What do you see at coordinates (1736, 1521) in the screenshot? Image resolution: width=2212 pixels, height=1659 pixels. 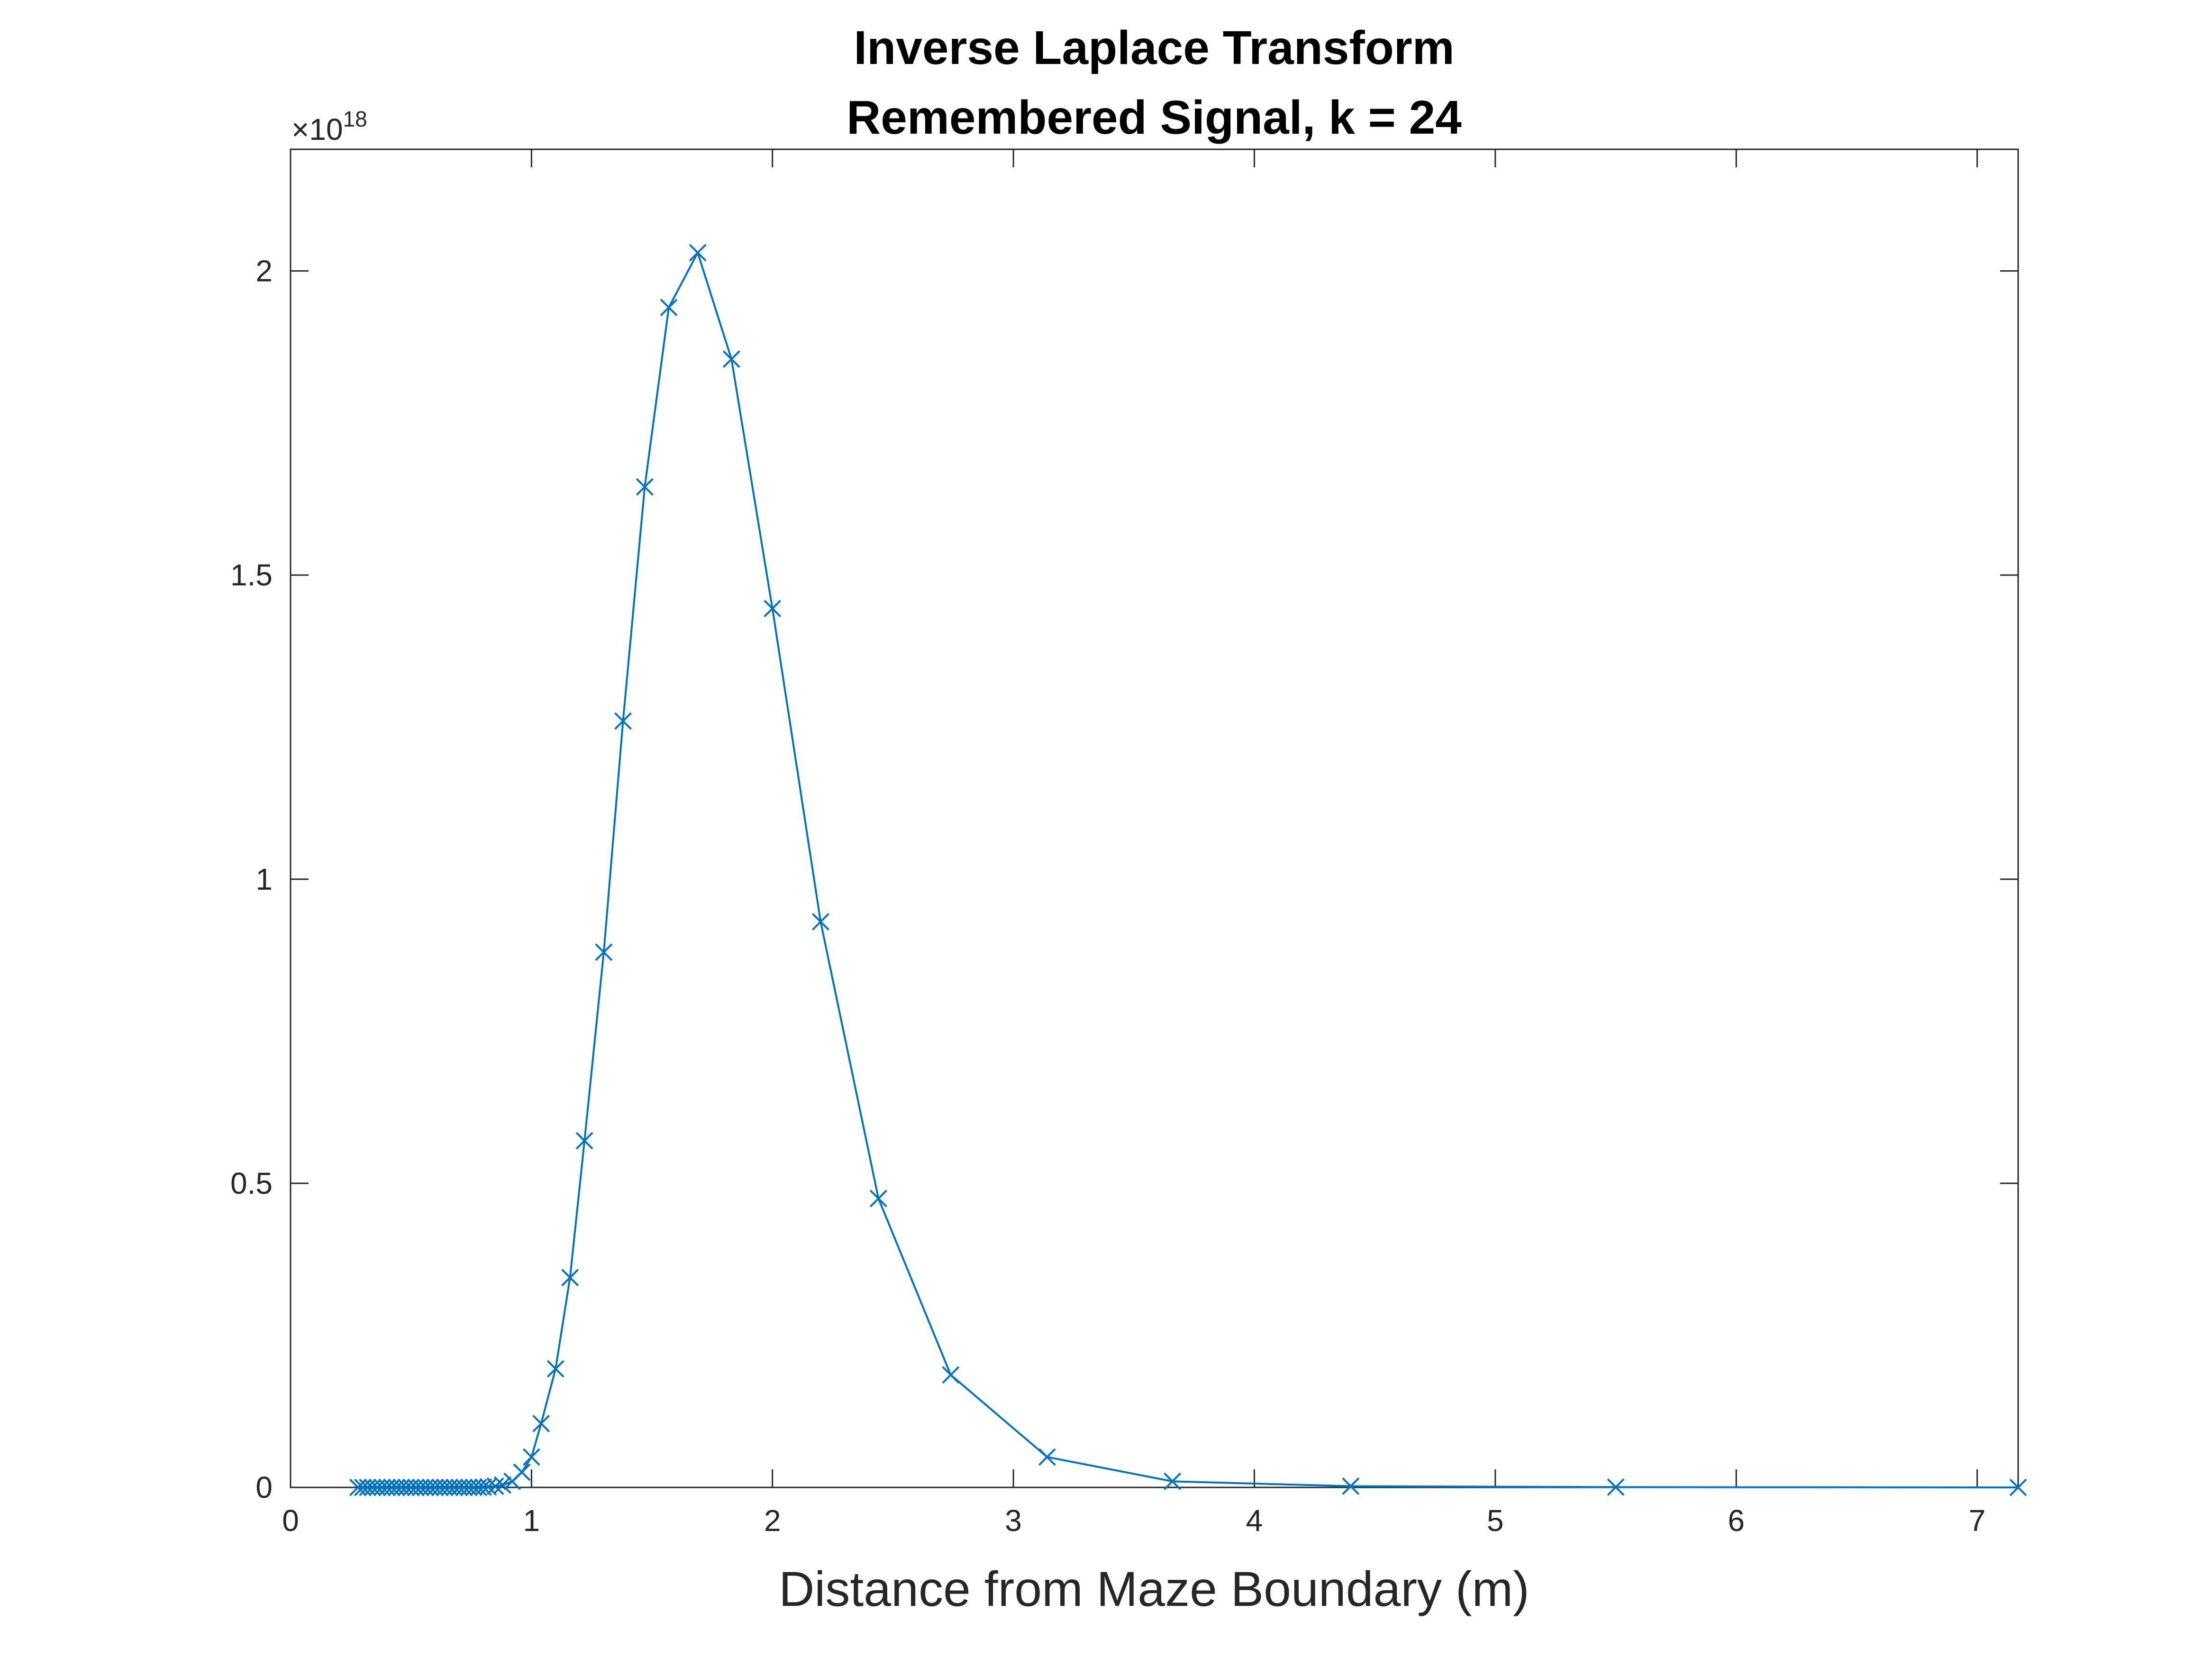 I see `x-tick-label: 6` at bounding box center [1736, 1521].